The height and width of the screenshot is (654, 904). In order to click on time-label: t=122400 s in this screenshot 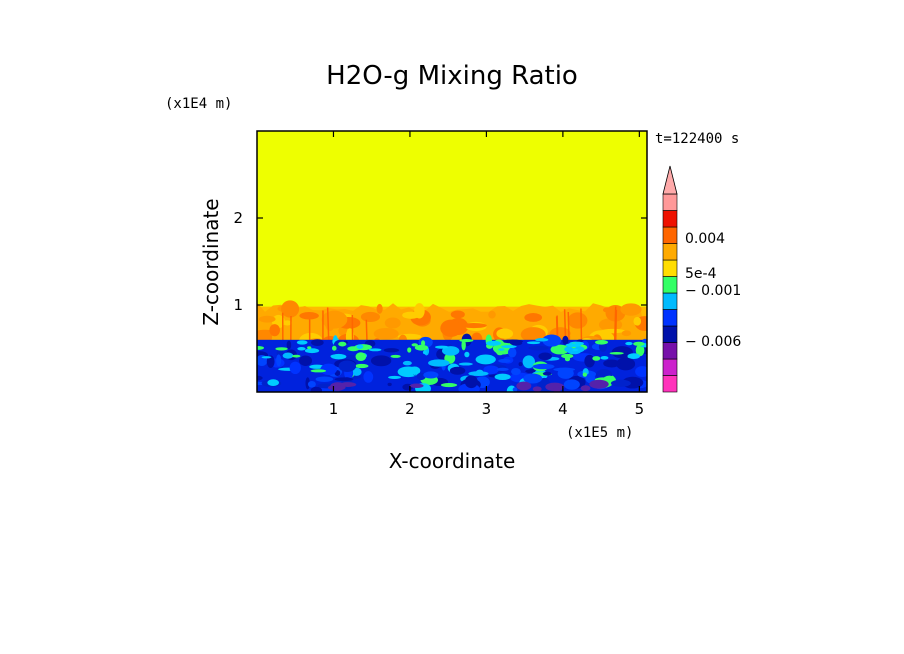, I will do `click(697, 139)`.